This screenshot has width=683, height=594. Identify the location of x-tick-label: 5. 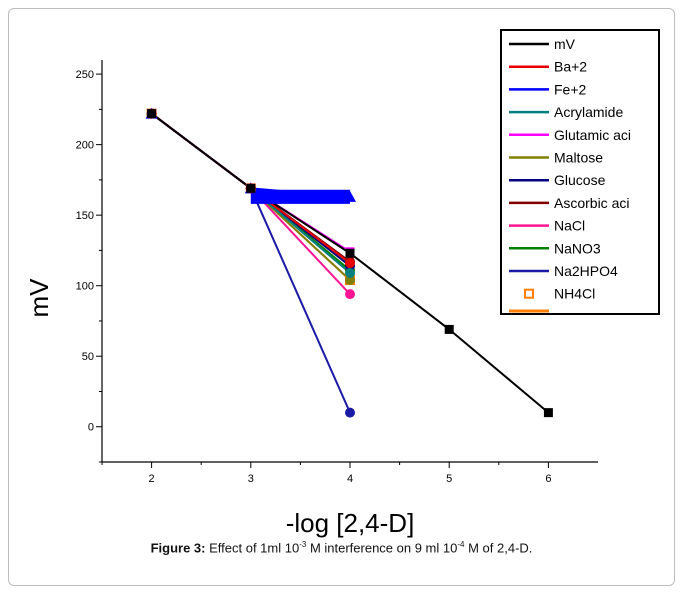
(449, 479).